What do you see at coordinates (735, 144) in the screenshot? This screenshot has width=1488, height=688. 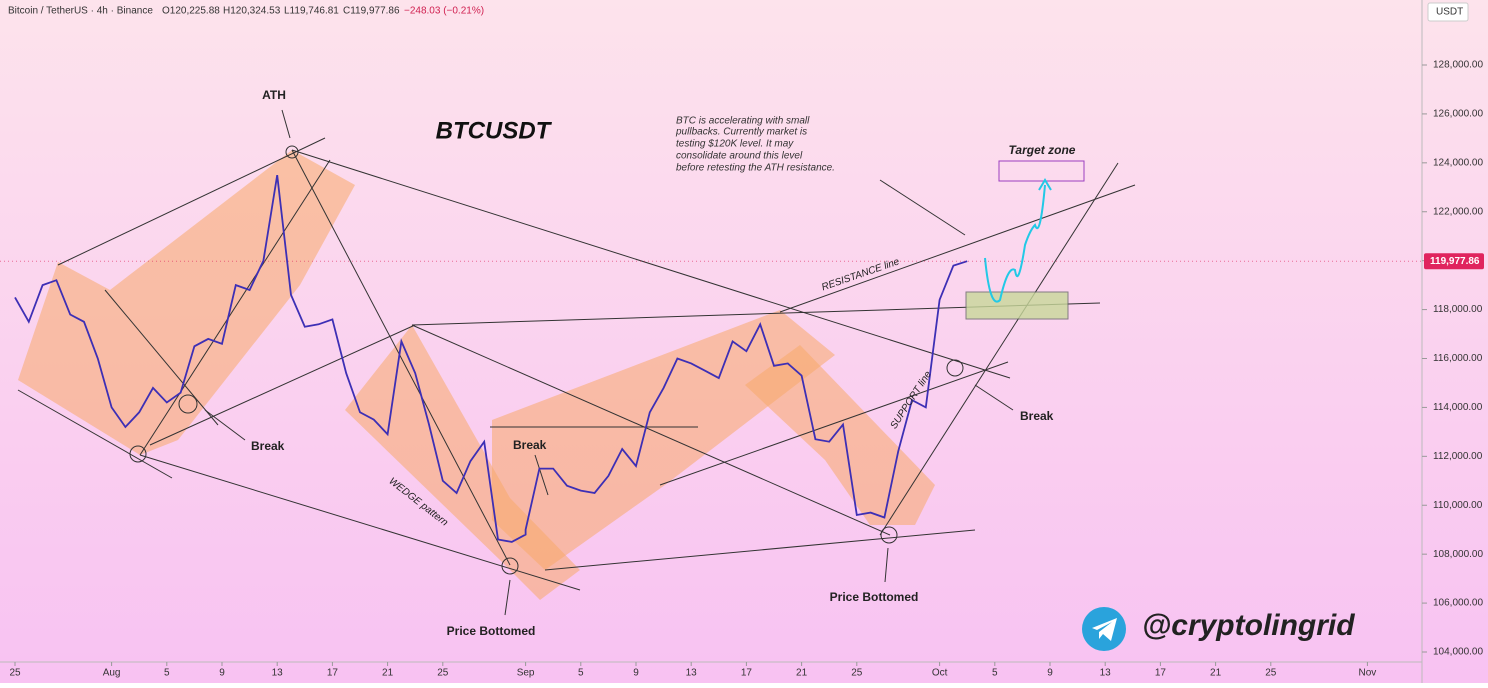 I see `note-line: testing $120K level. It may` at bounding box center [735, 144].